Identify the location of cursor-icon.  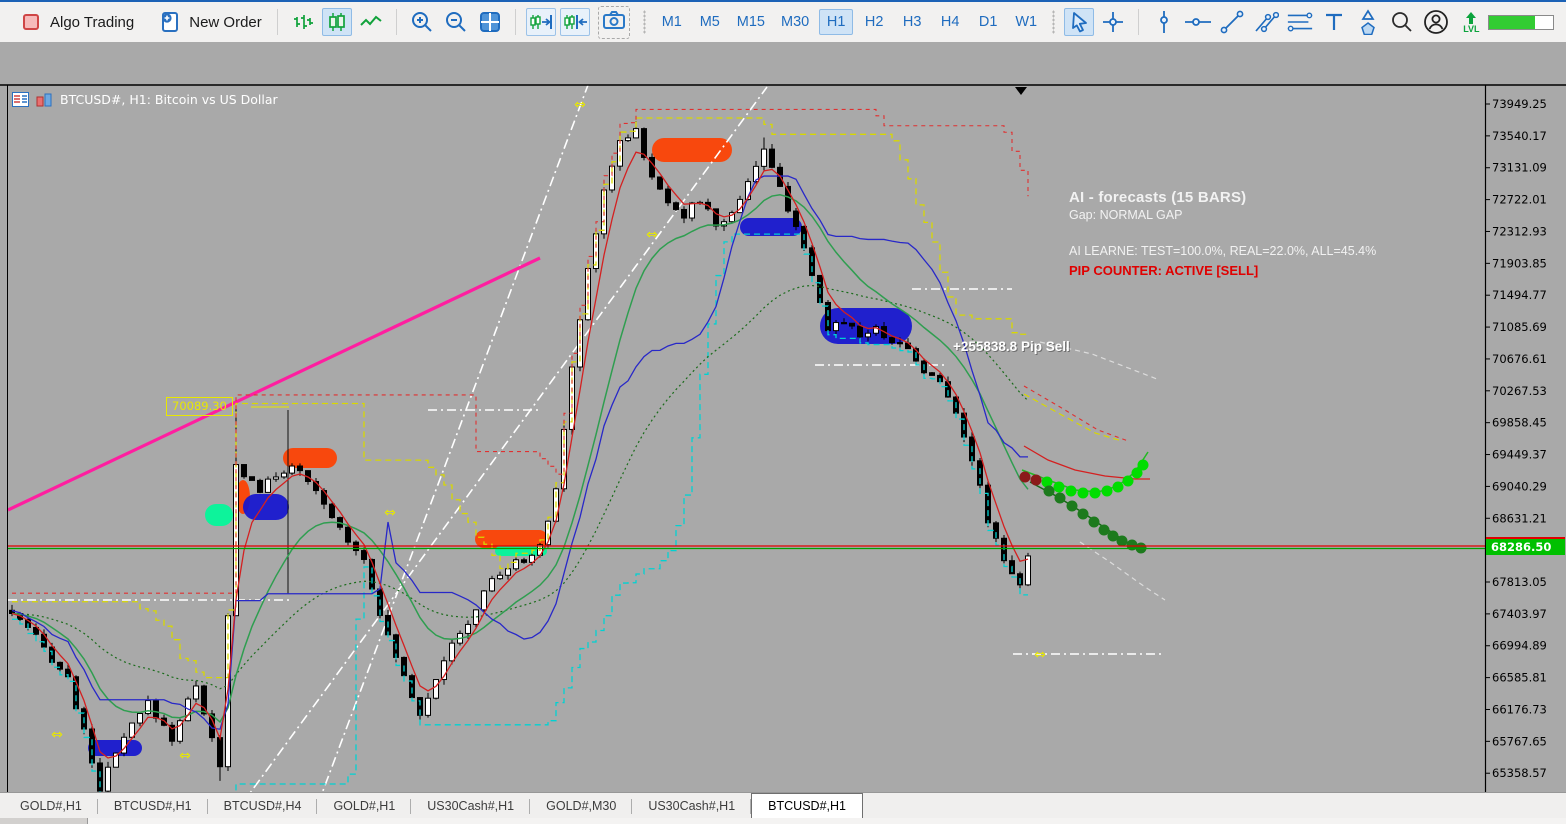
(1080, 22).